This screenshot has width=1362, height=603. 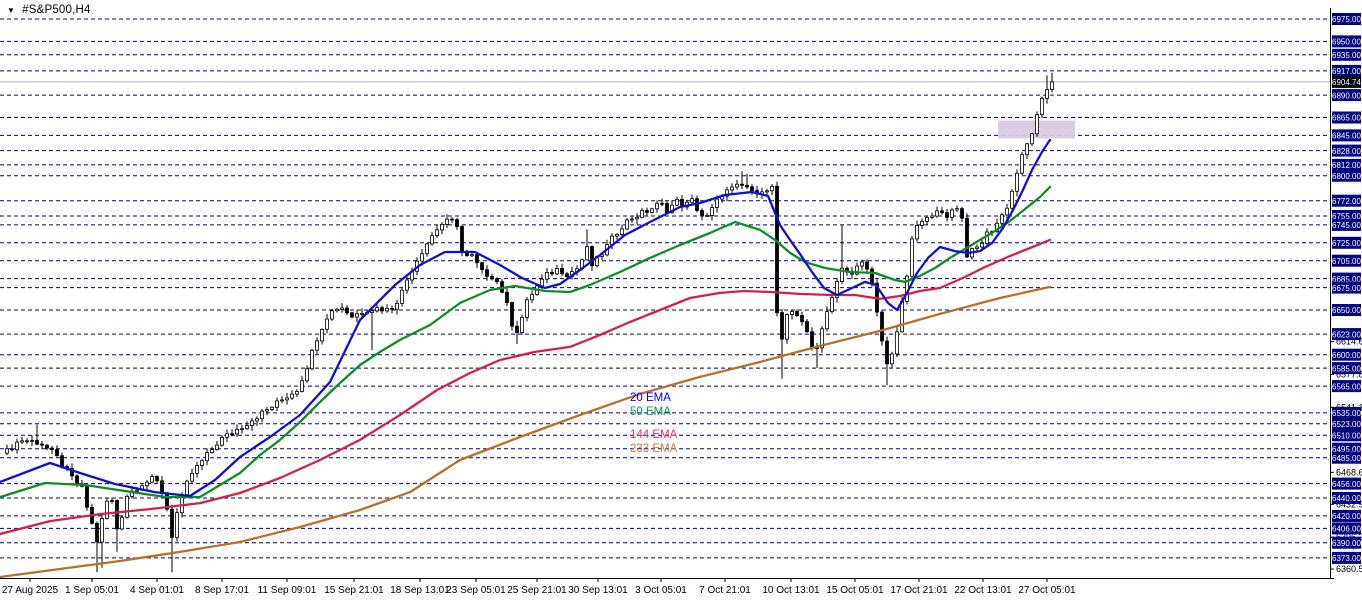 I want to click on price-badge-label: 6510.00, so click(x=1346, y=436).